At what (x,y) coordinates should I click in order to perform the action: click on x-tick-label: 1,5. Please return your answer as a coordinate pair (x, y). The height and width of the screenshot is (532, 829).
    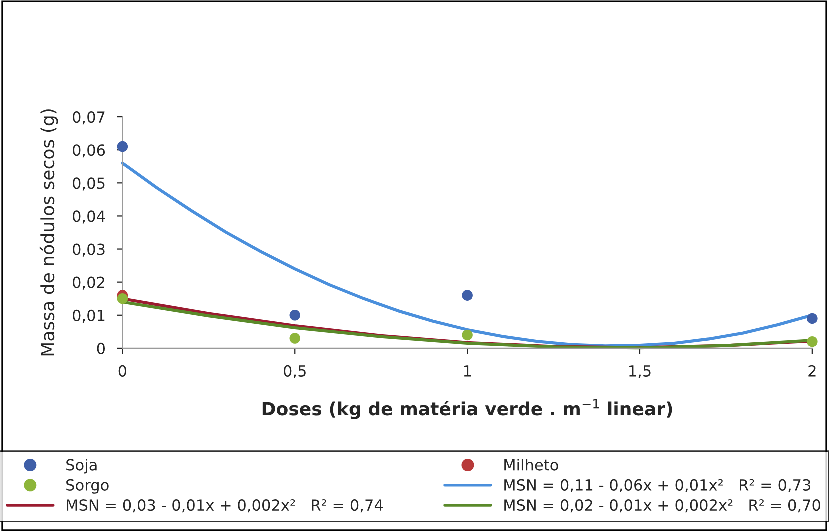
    Looking at the image, I should click on (640, 372).